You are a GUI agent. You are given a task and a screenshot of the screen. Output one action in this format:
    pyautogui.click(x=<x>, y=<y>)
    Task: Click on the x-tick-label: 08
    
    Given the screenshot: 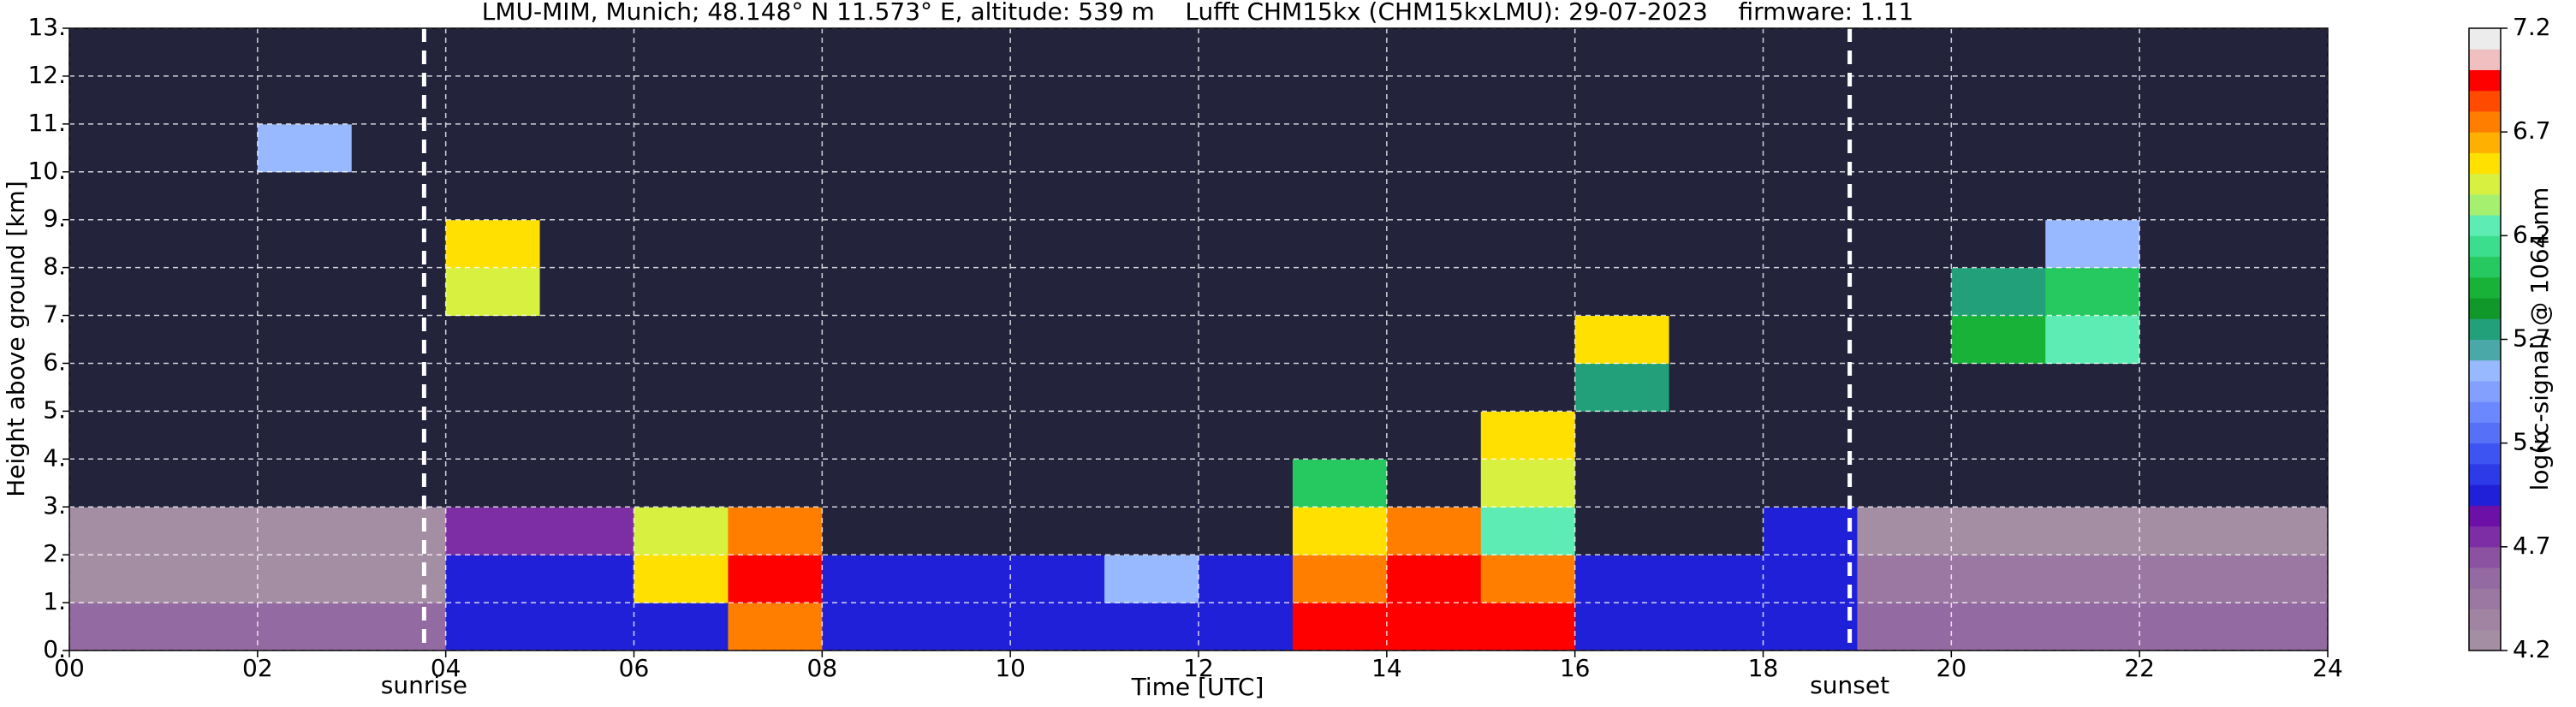 What is the action you would take?
    pyautogui.click(x=823, y=668)
    